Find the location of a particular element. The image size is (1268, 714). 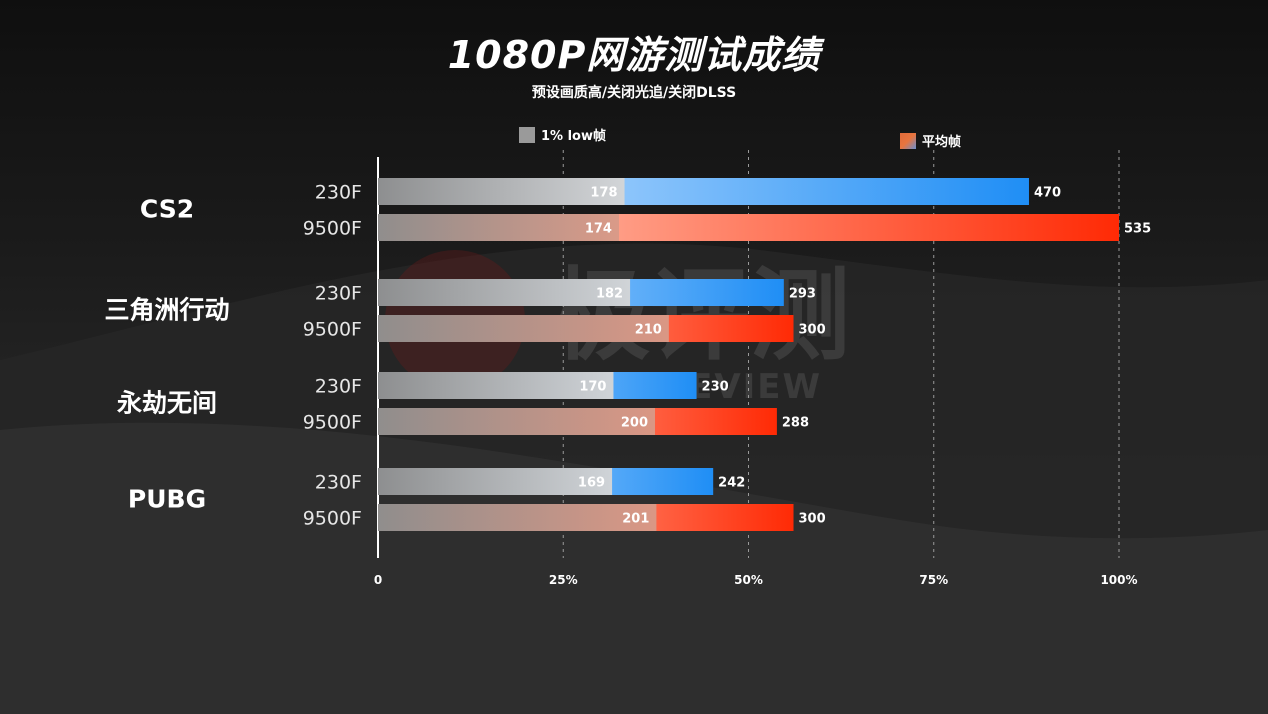

game-label: PUBG is located at coordinates (167, 499).